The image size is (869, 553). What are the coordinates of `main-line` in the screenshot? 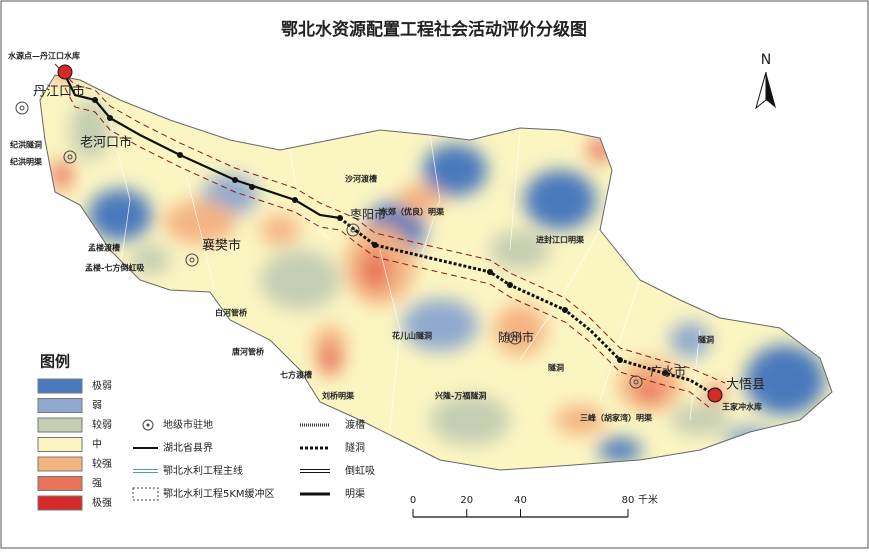 It's located at (202, 147).